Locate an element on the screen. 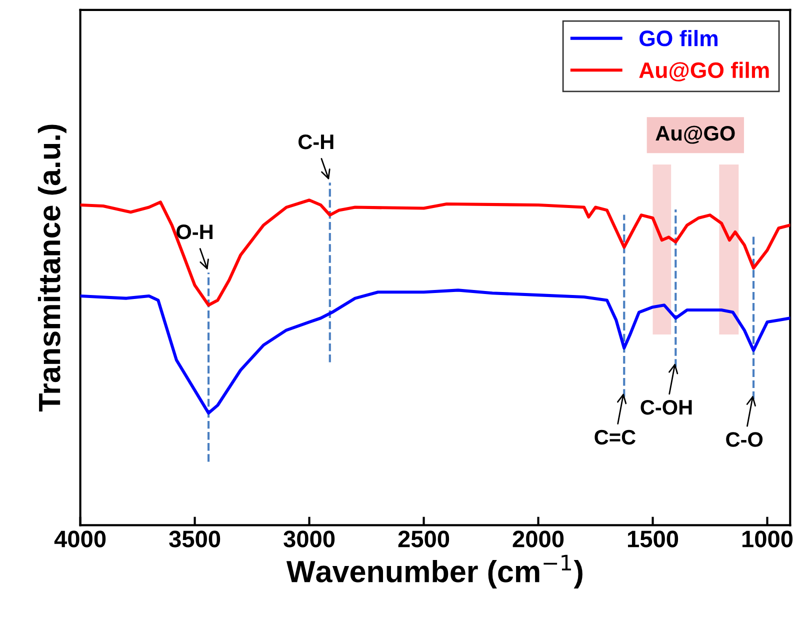  ref-line-label: O-H is located at coordinates (194, 232).